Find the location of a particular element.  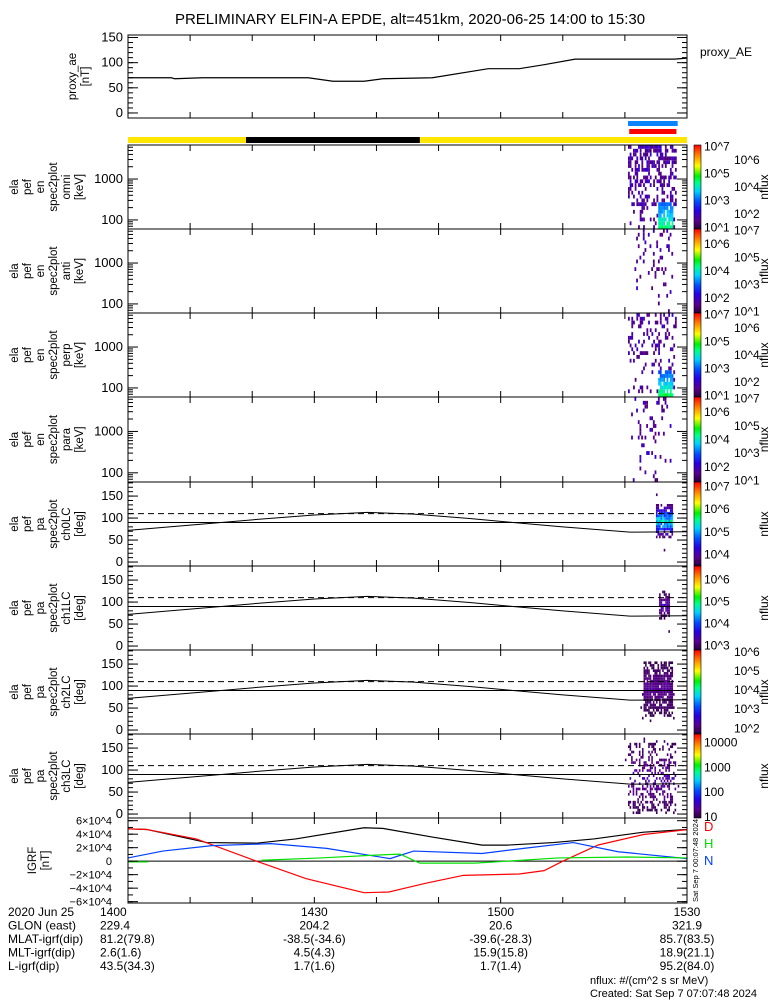

colorbar is located at coordinates (697, 271).